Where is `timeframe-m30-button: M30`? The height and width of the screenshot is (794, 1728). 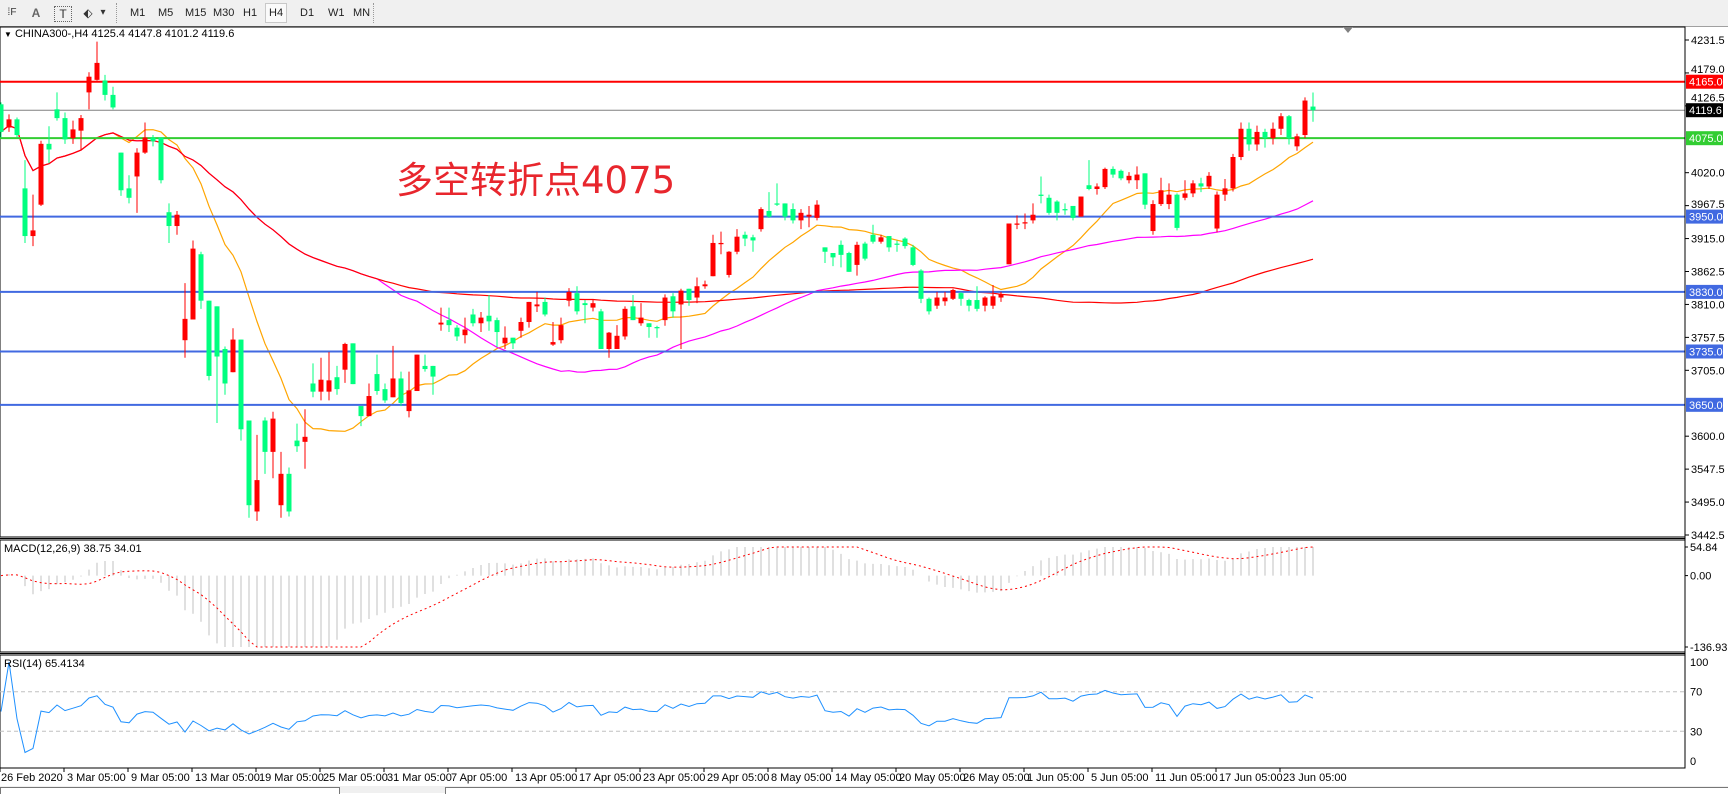 timeframe-m30-button: M30 is located at coordinates (224, 13).